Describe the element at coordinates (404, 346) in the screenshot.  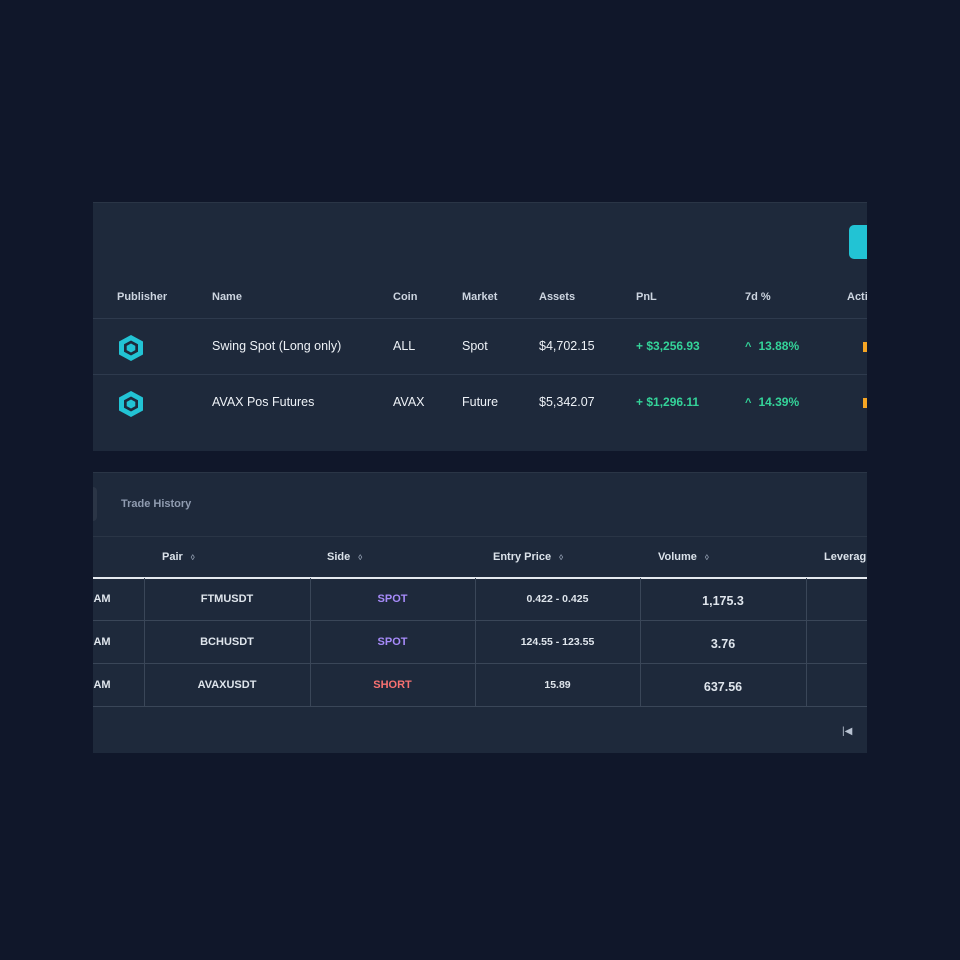
I see `bot-coin: ALL` at that location.